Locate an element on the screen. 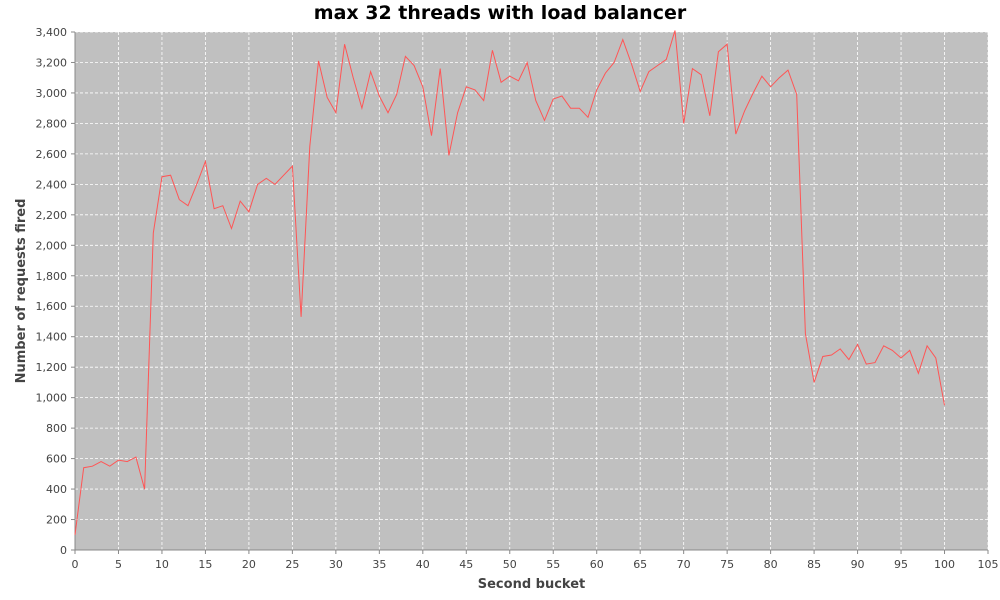 The width and height of the screenshot is (1000, 600). x-tick-label: 45 is located at coordinates (466, 564).